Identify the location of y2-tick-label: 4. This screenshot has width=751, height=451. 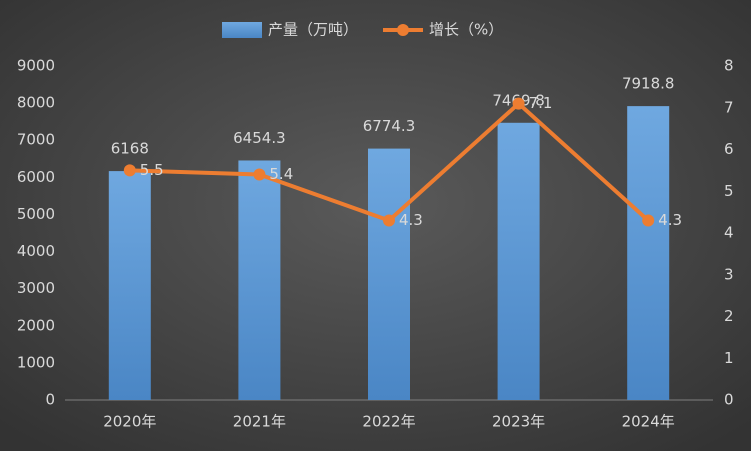
(729, 233).